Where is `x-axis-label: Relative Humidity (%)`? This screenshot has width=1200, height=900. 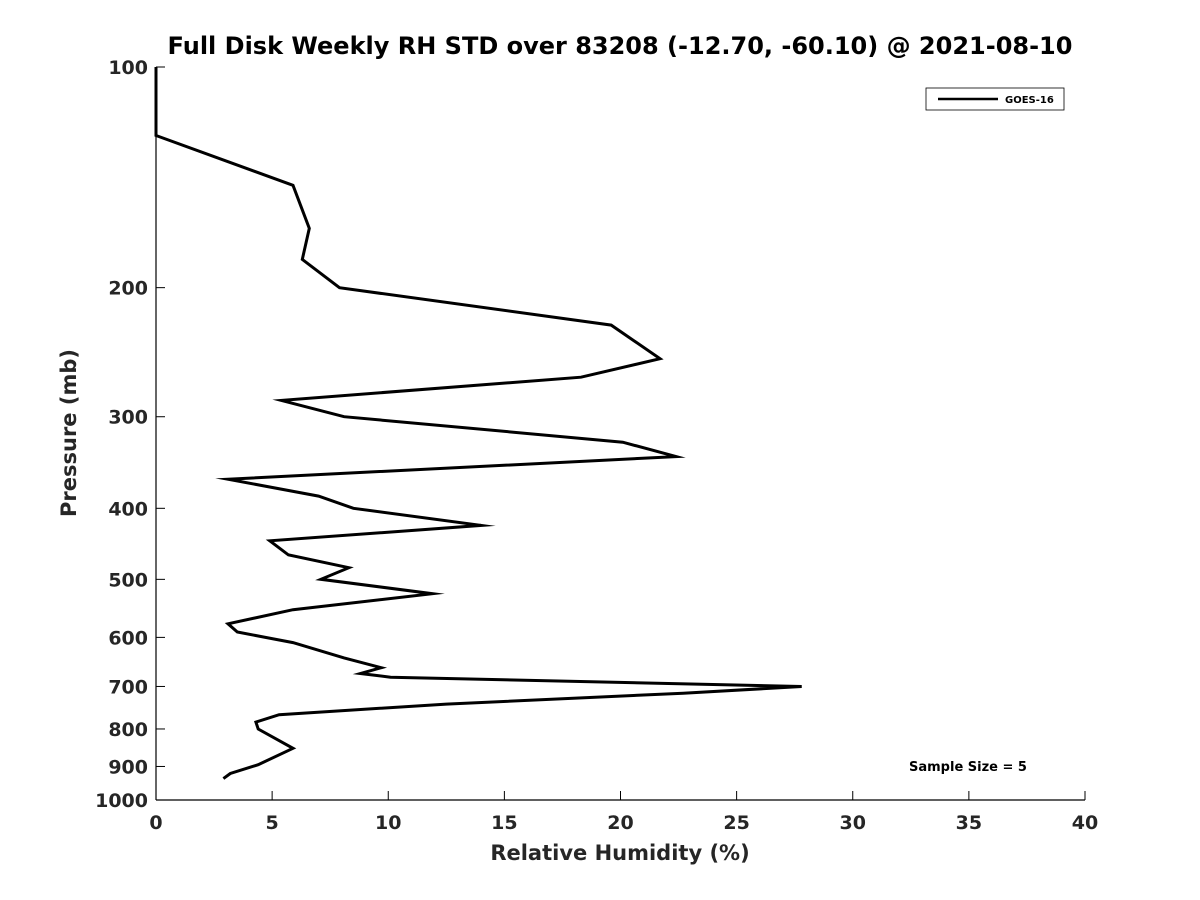
x-axis-label: Relative Humidity (%) is located at coordinates (619, 853).